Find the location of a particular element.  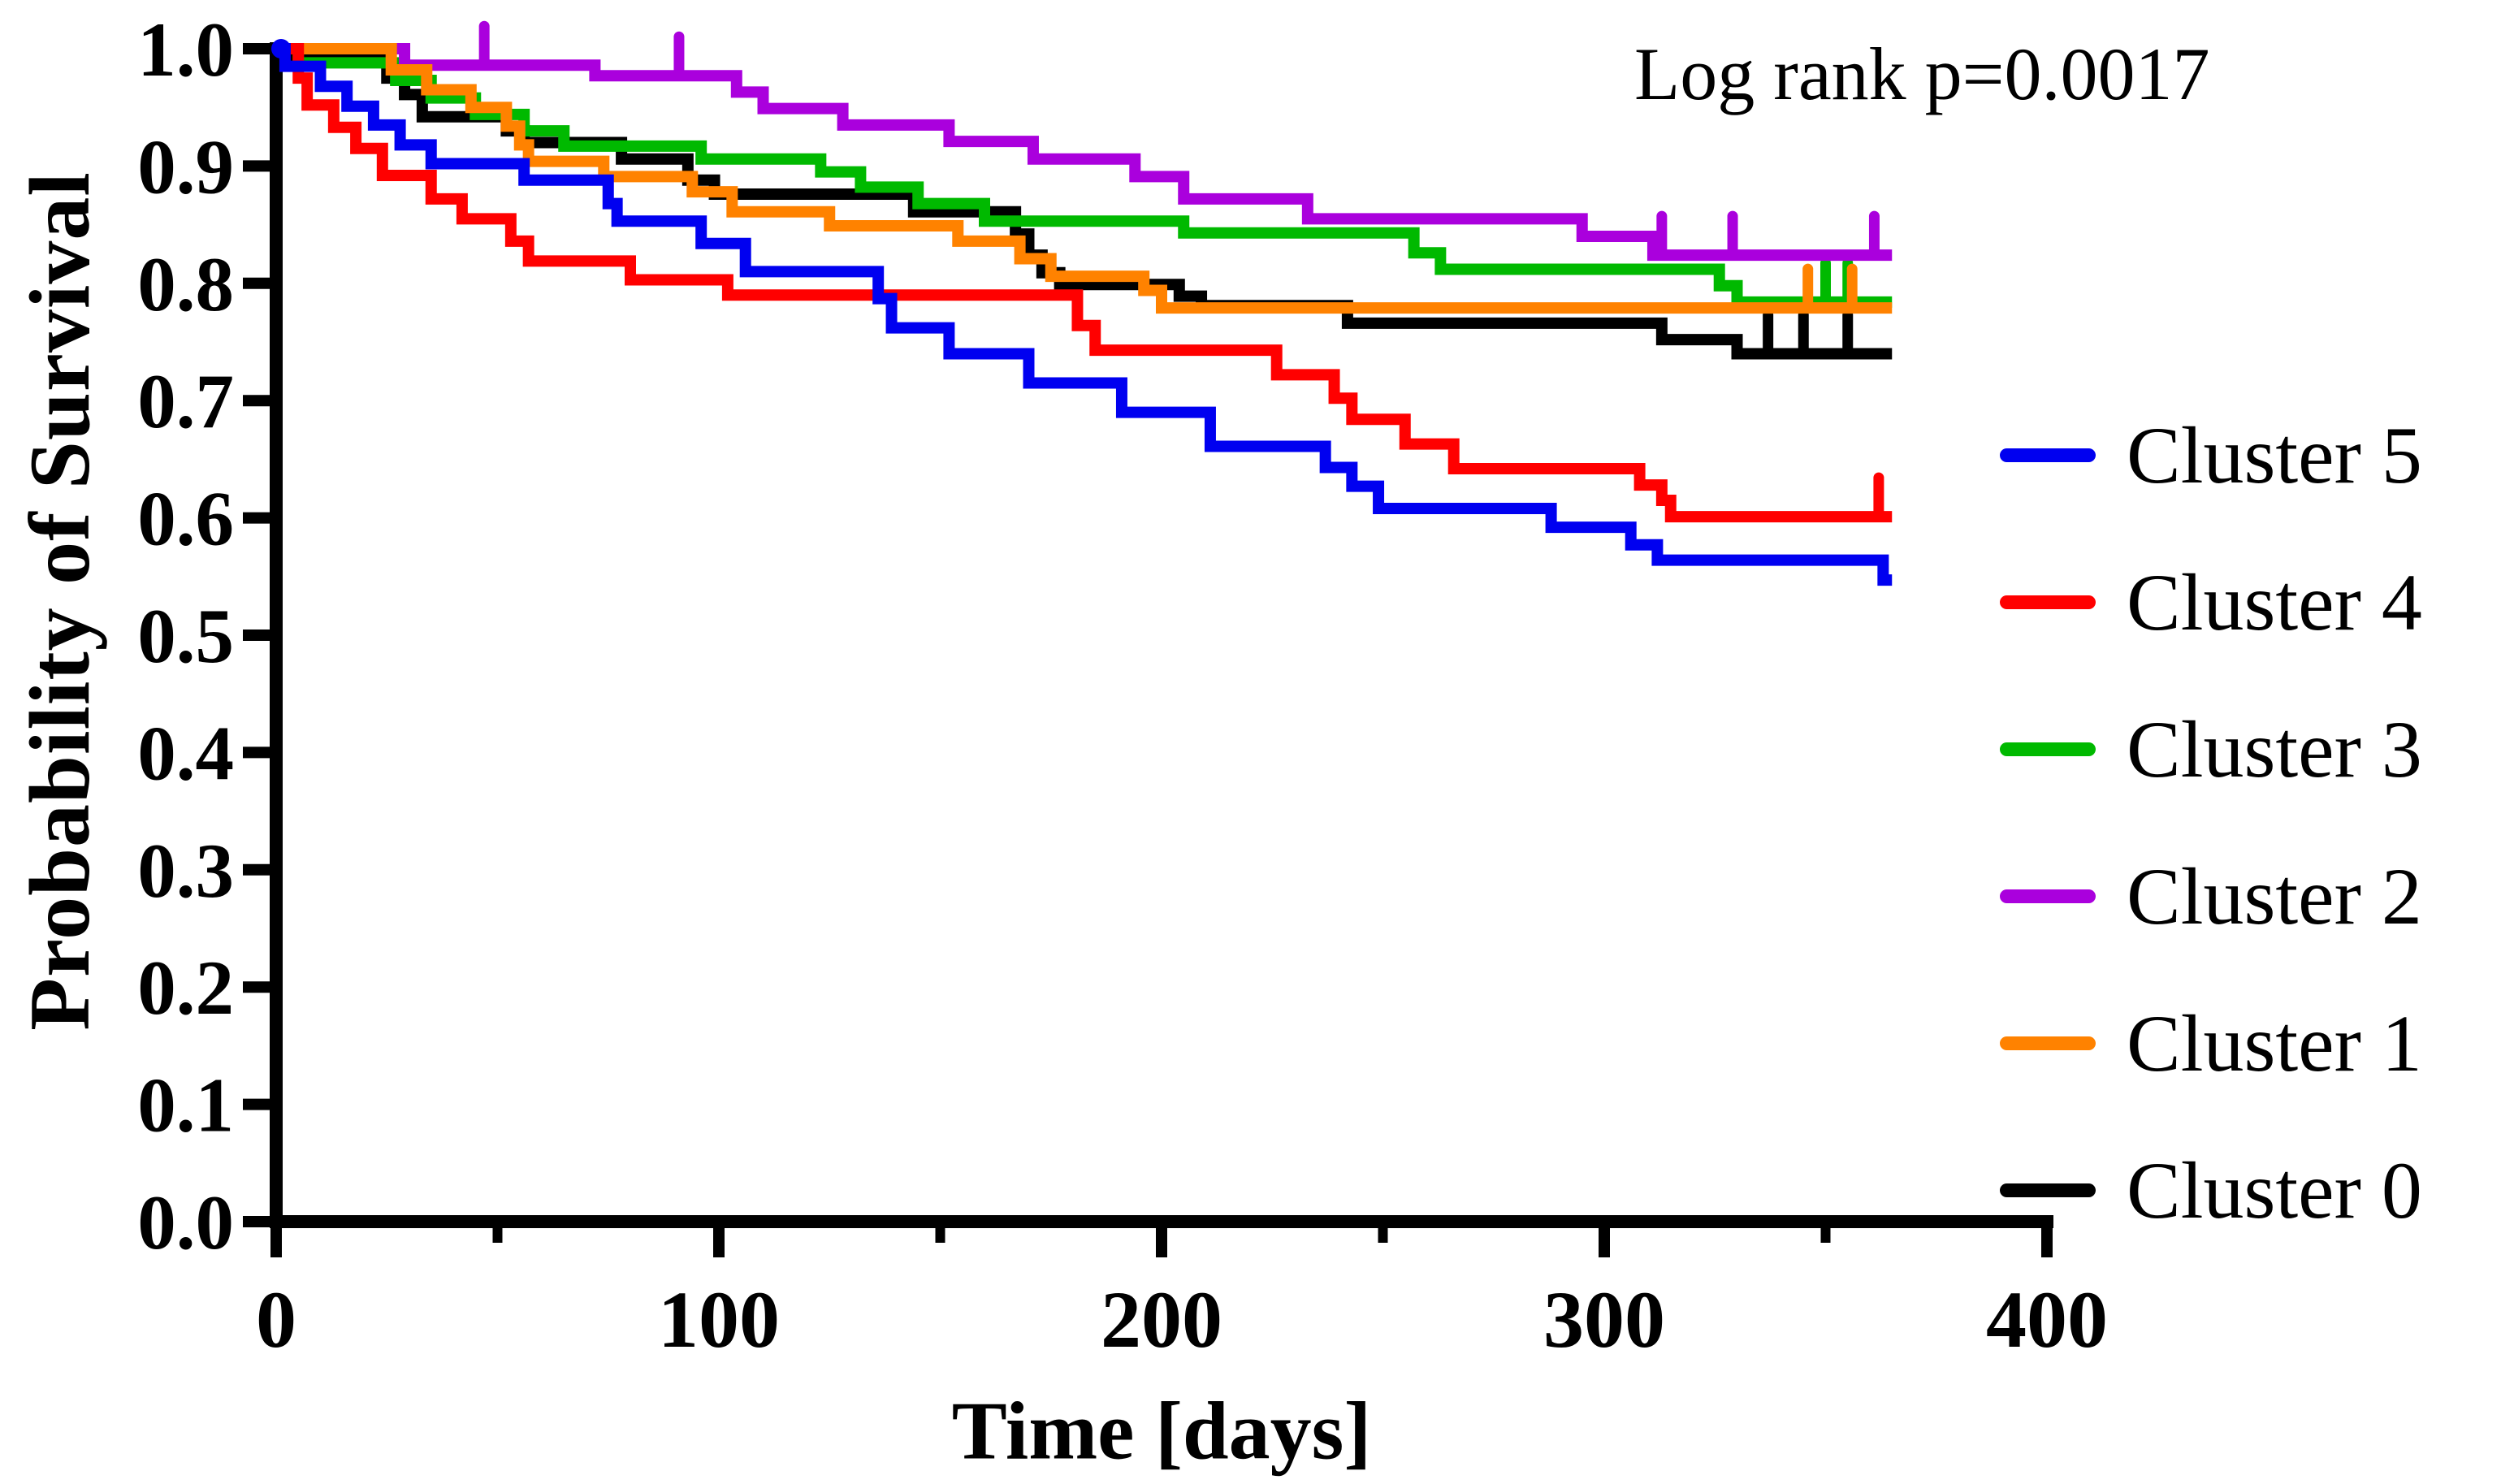

legend-label-cluster-1: Cluster 1 is located at coordinates (2274, 1042).